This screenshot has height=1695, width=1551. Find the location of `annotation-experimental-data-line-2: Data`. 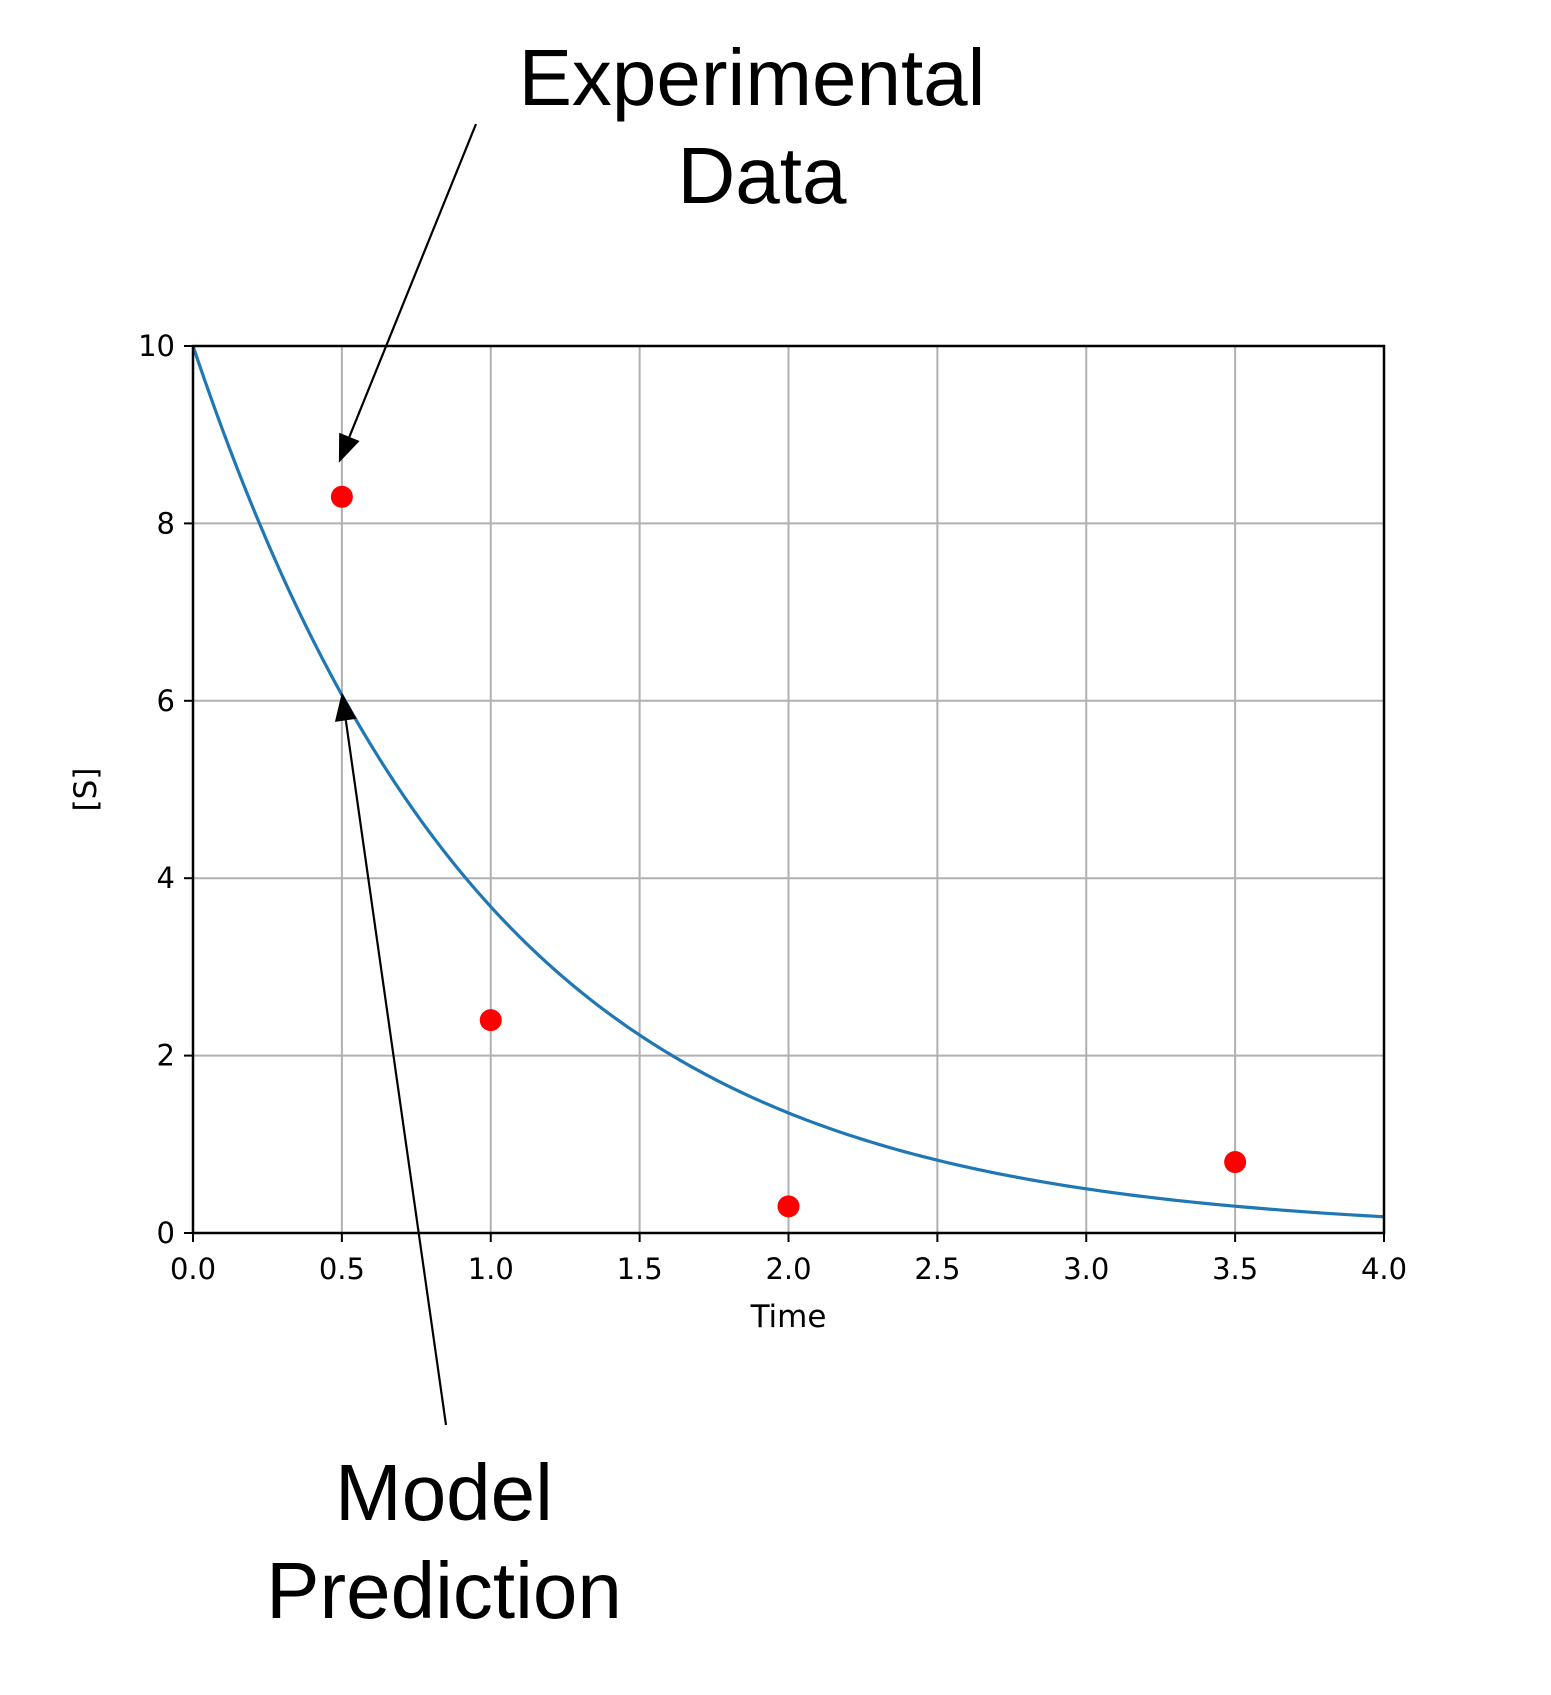

annotation-experimental-data-line-2: Data is located at coordinates (762, 175).